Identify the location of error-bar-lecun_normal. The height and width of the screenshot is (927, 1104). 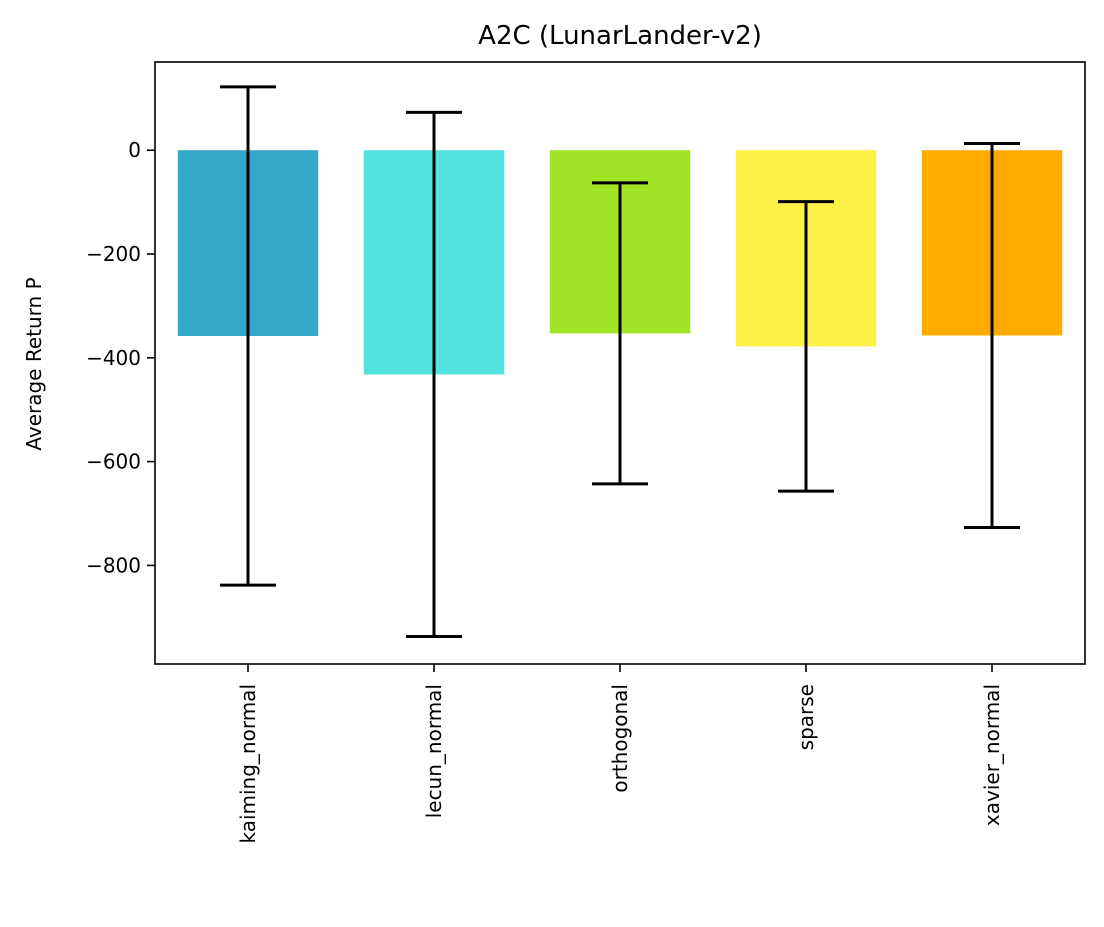
(434, 374).